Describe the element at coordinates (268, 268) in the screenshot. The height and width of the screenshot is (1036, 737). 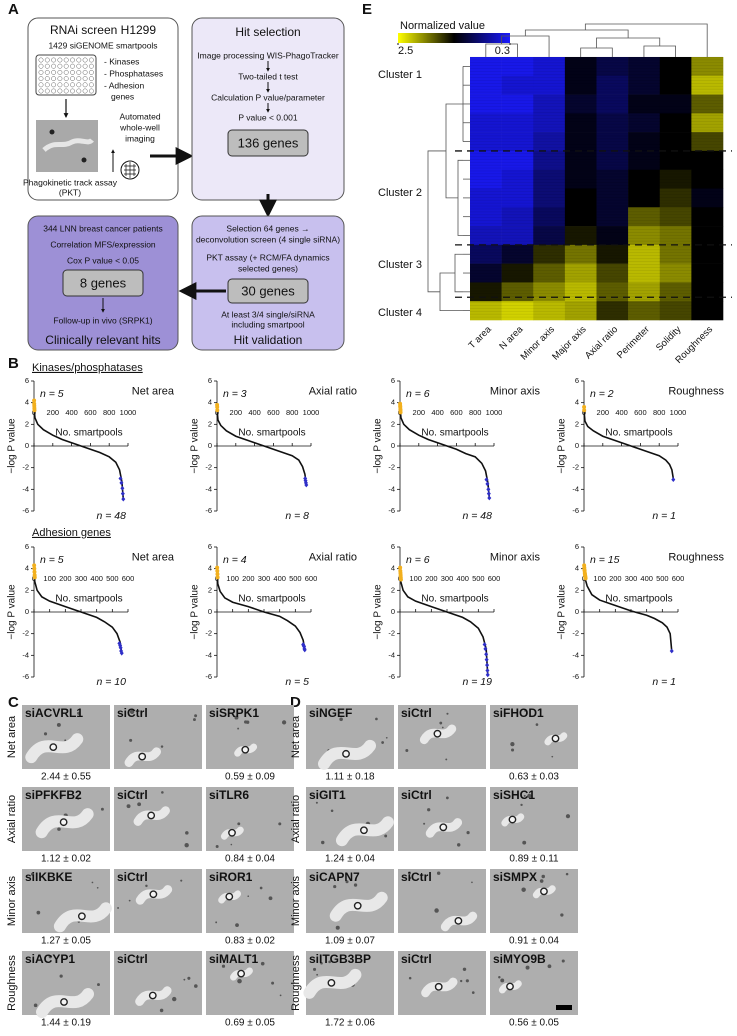
I see `step: selected genes)` at that location.